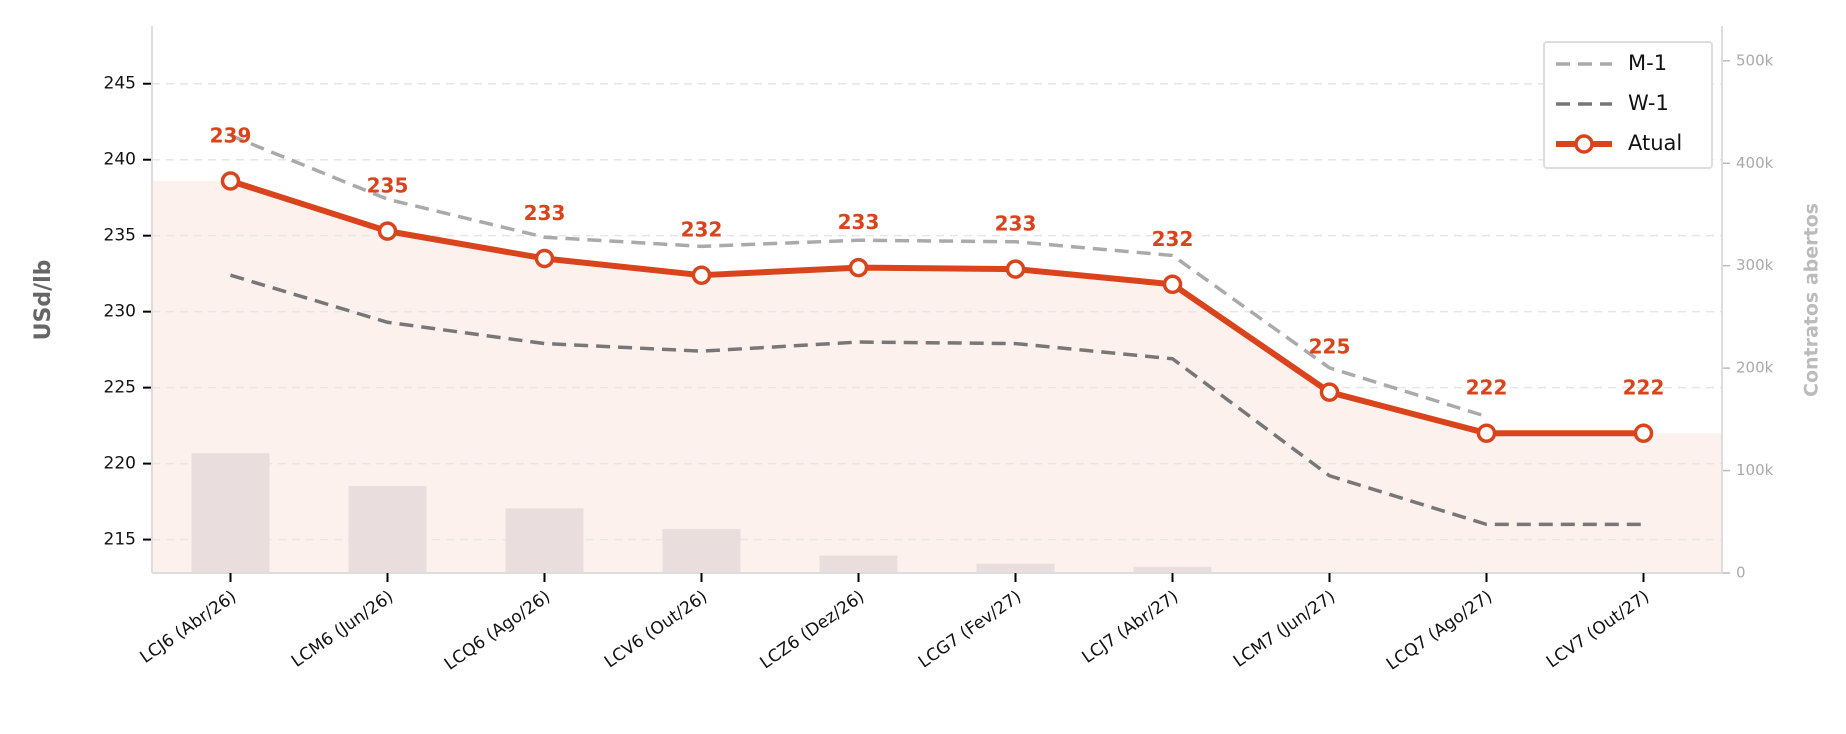 This screenshot has height=734, width=1846. Describe the element at coordinates (120, 236) in the screenshot. I see `y-tick-label: 235` at that location.